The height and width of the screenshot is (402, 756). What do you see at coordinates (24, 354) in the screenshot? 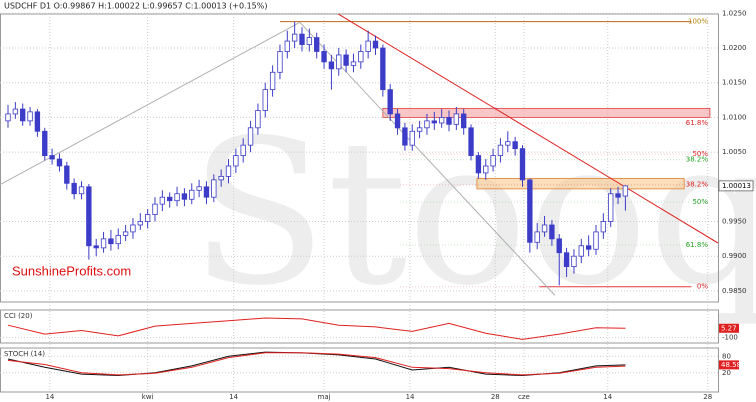
I see `indicator-title: STOCH (14)` at bounding box center [24, 354].